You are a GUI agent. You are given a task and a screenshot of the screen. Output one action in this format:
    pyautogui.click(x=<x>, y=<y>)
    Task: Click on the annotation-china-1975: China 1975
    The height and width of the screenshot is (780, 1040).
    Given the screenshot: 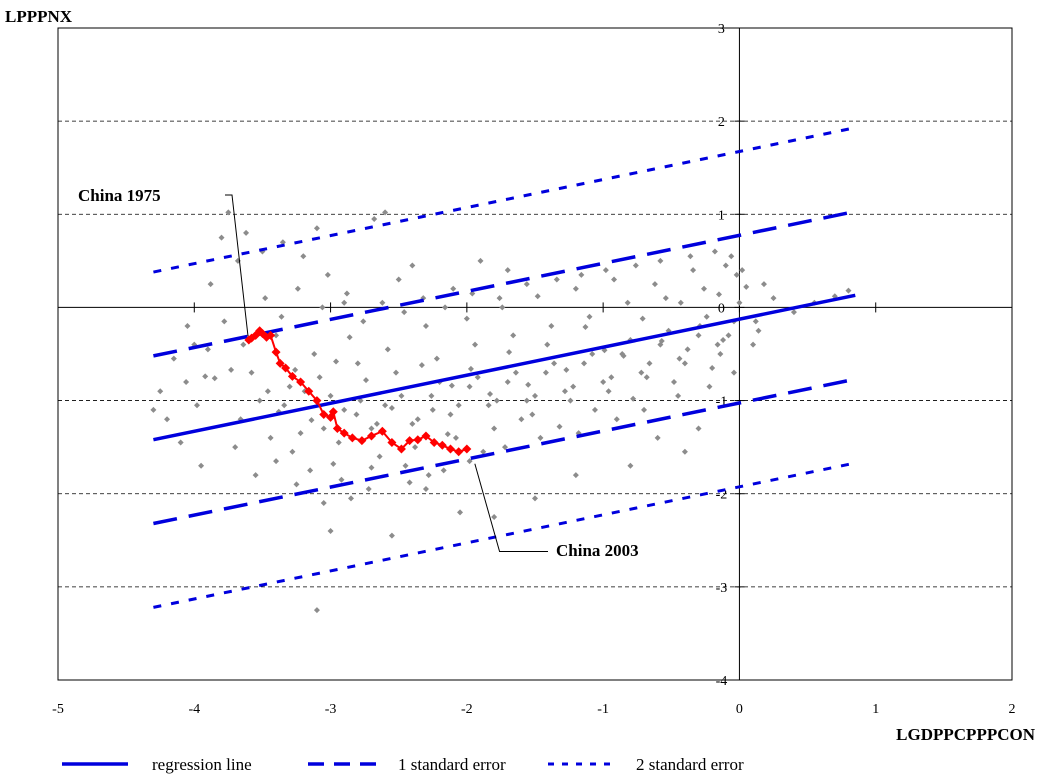 What is the action you would take?
    pyautogui.click(x=119, y=195)
    